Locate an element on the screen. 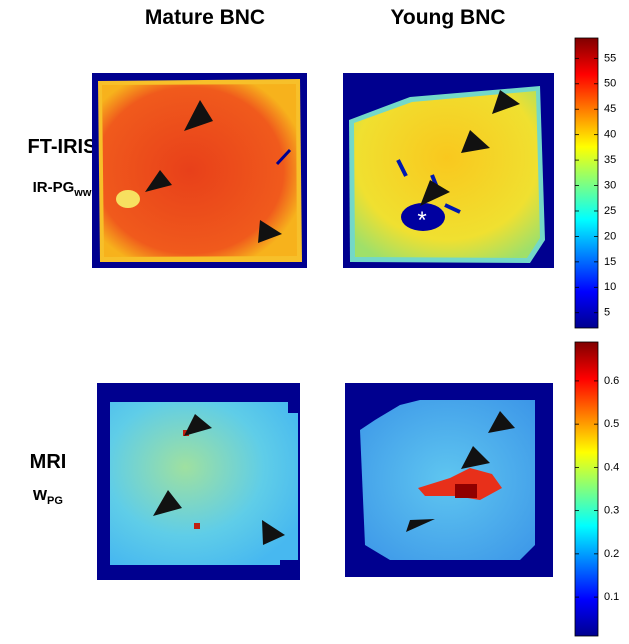 The width and height of the screenshot is (629, 644). colorbar-tick-label: 0.2 is located at coordinates (611, 554).